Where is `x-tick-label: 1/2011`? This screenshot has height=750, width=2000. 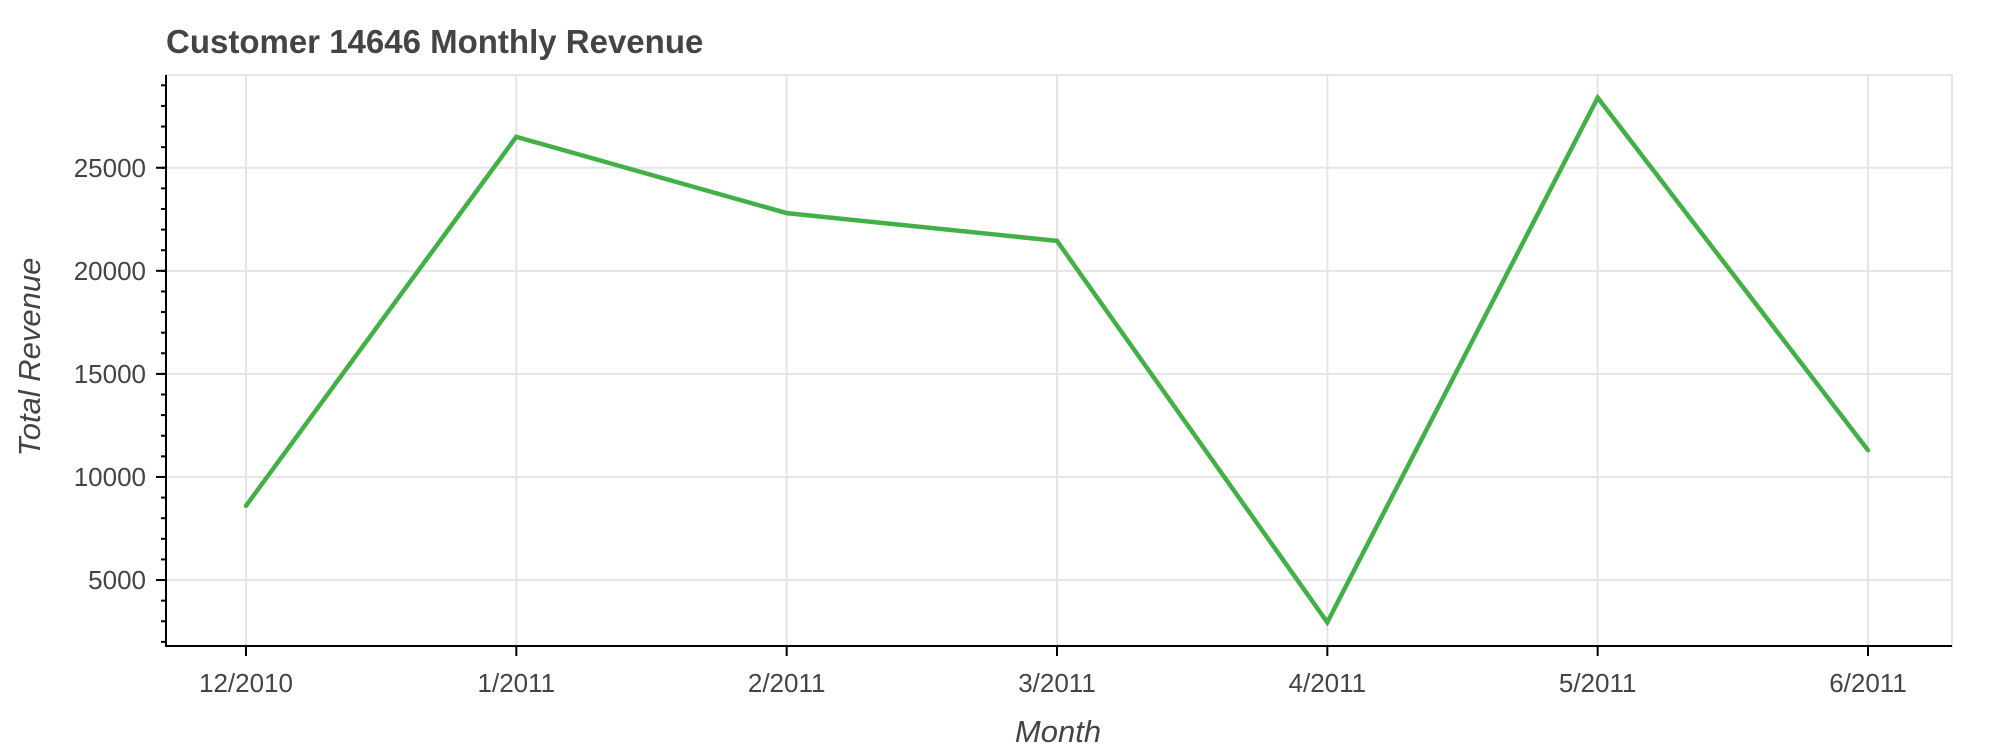
x-tick-label: 1/2011 is located at coordinates (517, 683).